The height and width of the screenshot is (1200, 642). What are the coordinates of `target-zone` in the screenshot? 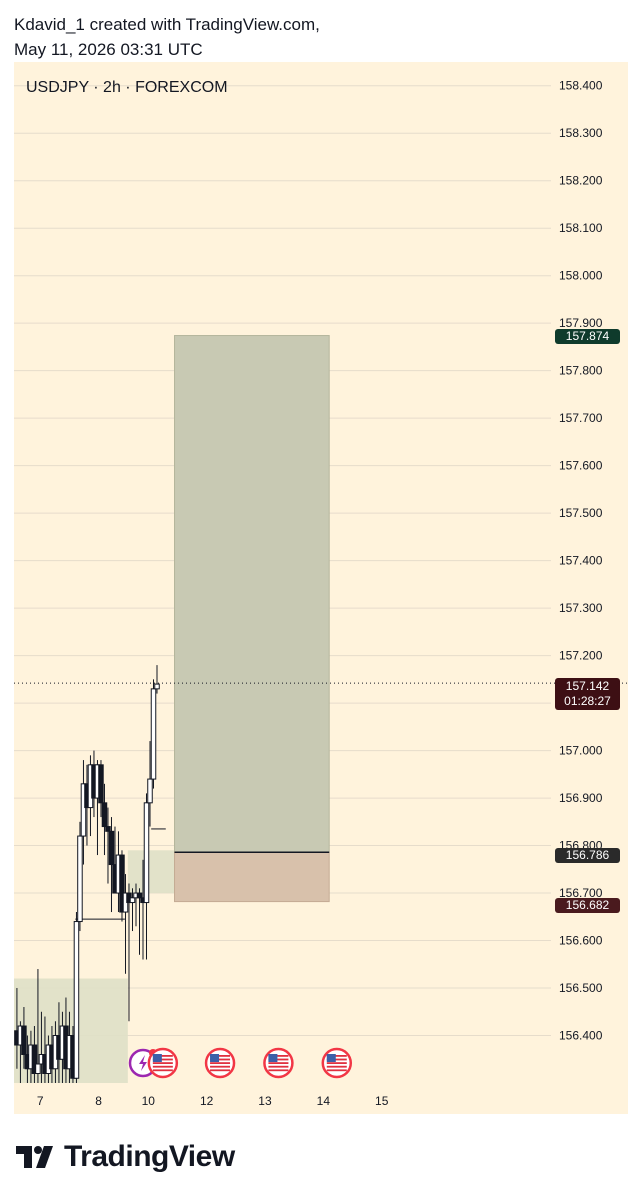 It's located at (252, 594).